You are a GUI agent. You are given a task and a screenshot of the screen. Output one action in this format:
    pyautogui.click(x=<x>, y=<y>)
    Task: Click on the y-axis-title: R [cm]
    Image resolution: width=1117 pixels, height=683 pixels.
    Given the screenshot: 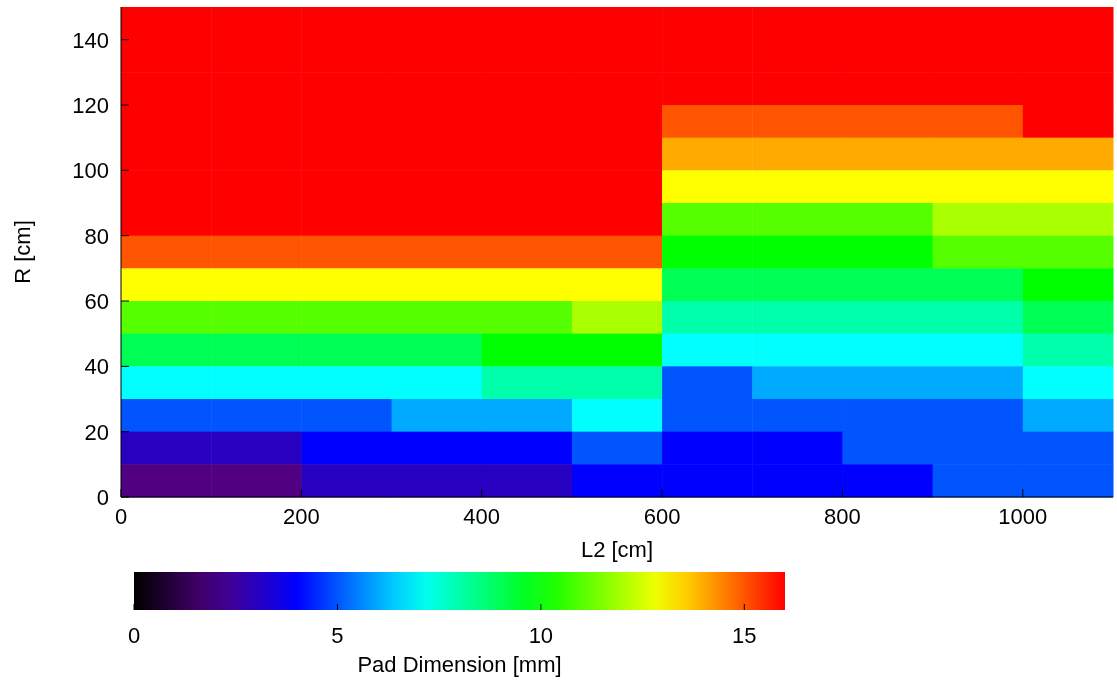 What is the action you would take?
    pyautogui.click(x=22, y=252)
    